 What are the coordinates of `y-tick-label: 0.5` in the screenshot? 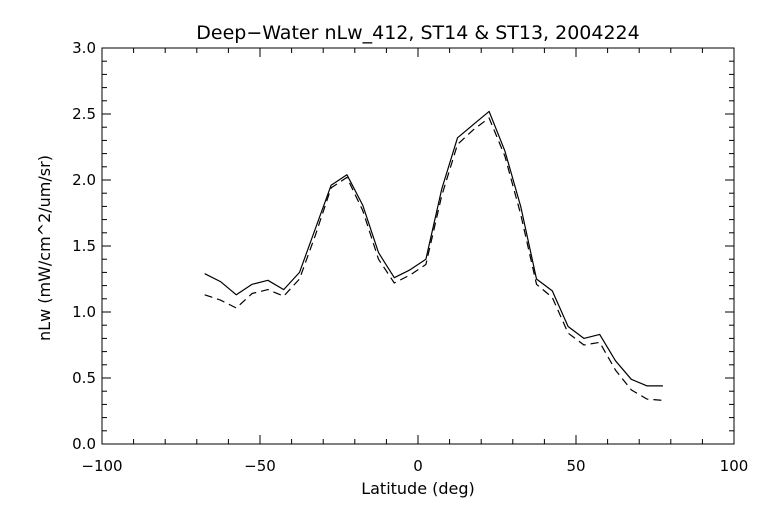 It's located at (84, 378).